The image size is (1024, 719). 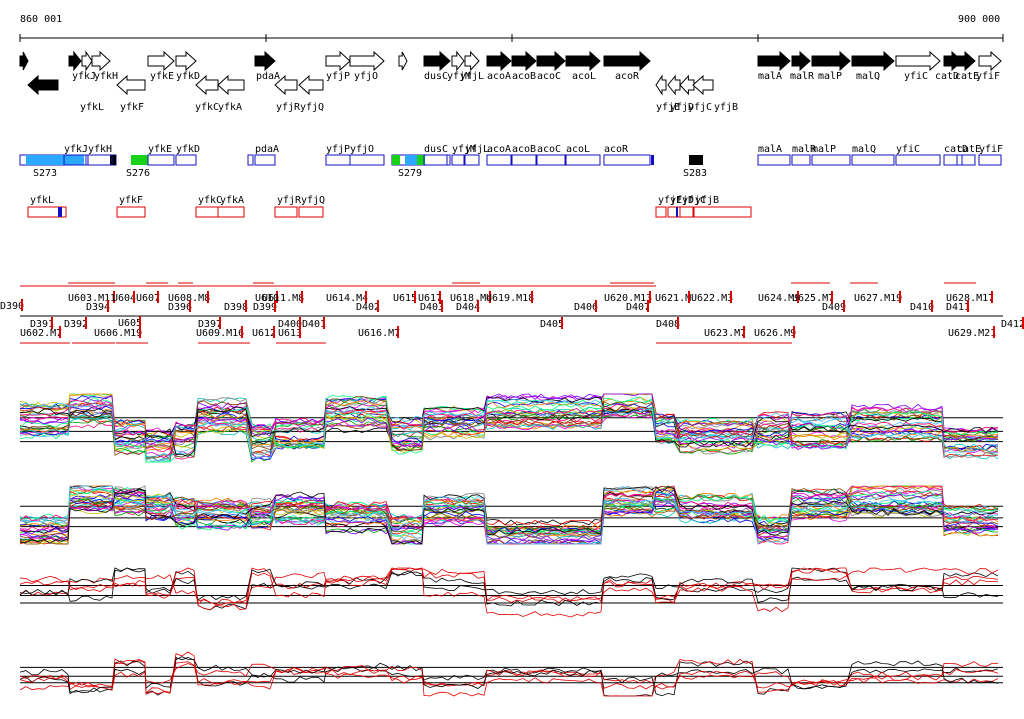 What do you see at coordinates (972, 333) in the screenshot?
I see `segment-label: U629.M21` at bounding box center [972, 333].